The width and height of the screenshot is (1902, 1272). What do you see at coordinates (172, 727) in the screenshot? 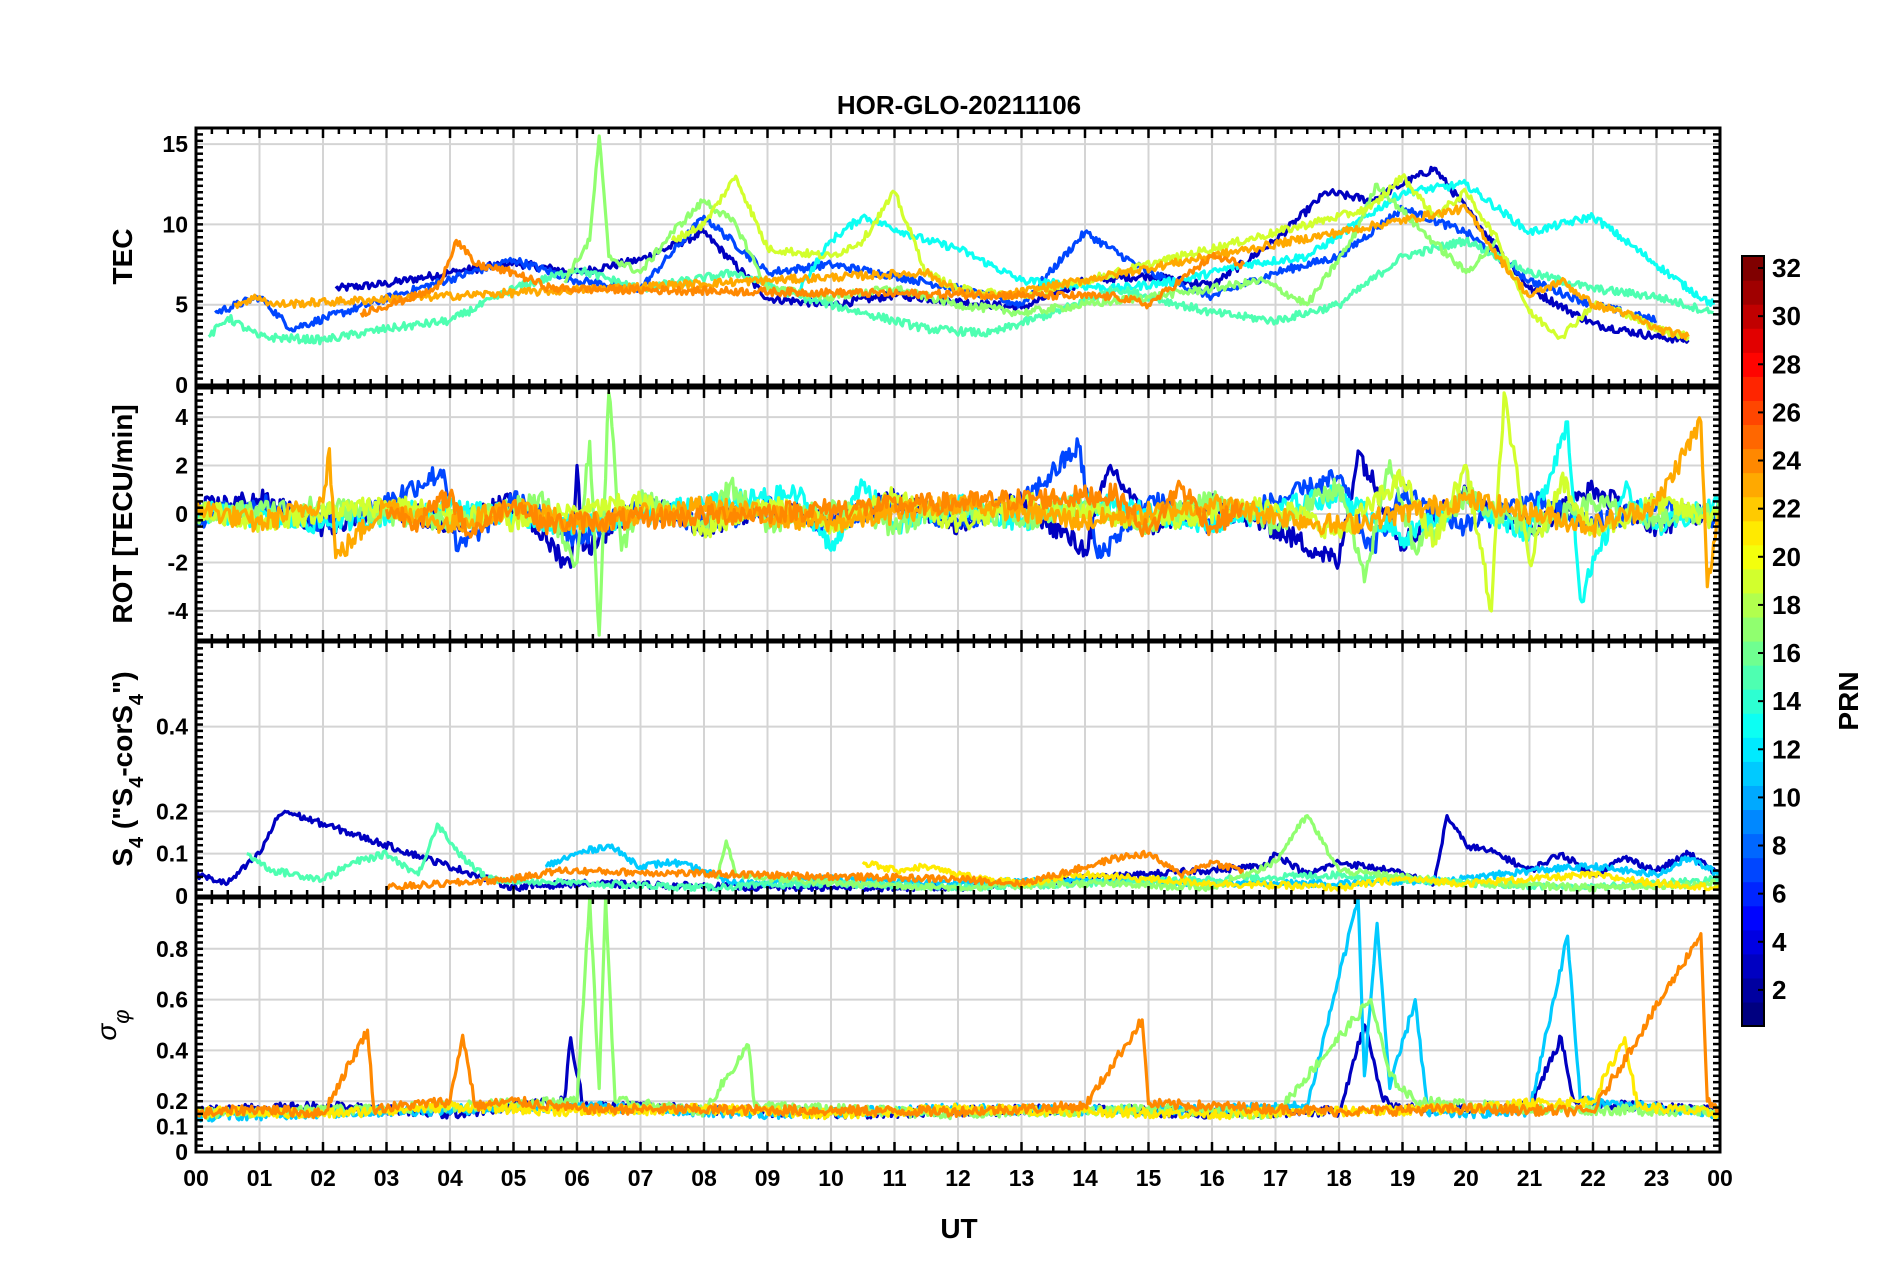
I see `y-tick-label: 0.4` at bounding box center [172, 727].